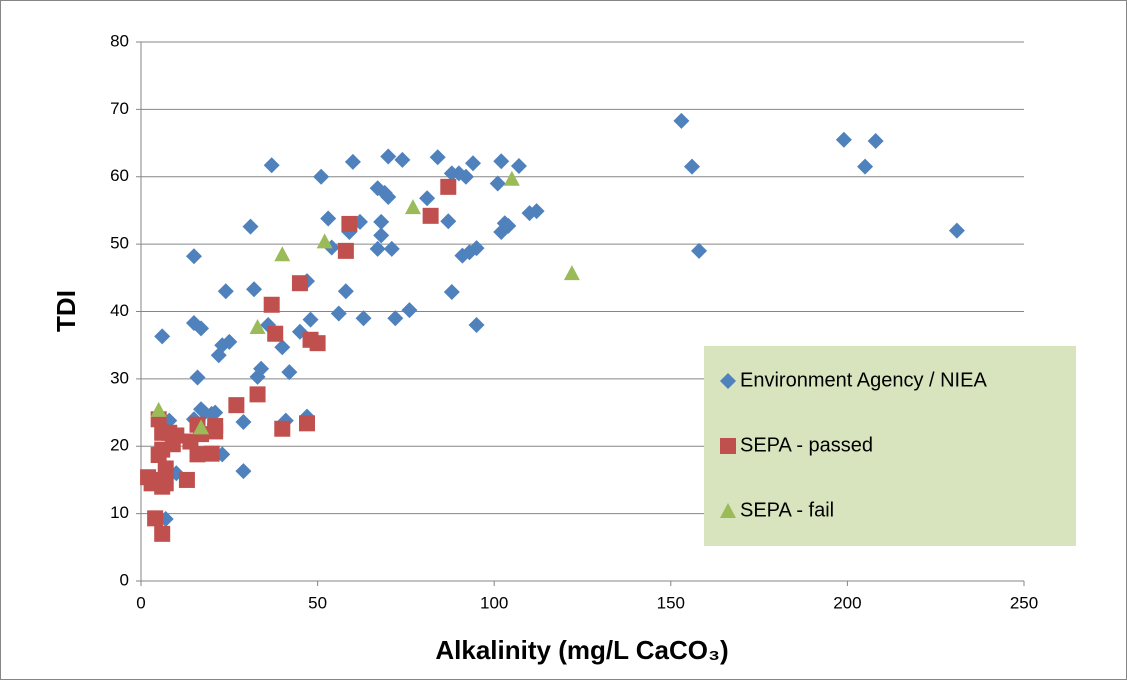 The height and width of the screenshot is (680, 1127). I want to click on x-tick-label: 250, so click(1024, 602).